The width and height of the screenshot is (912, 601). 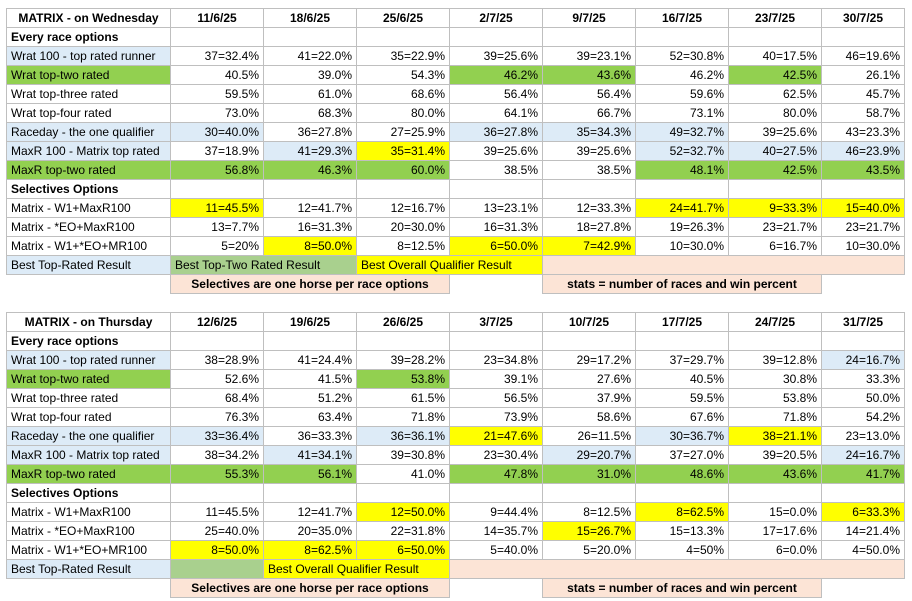 I want to click on value-cell: 35=34.3%, so click(x=589, y=132).